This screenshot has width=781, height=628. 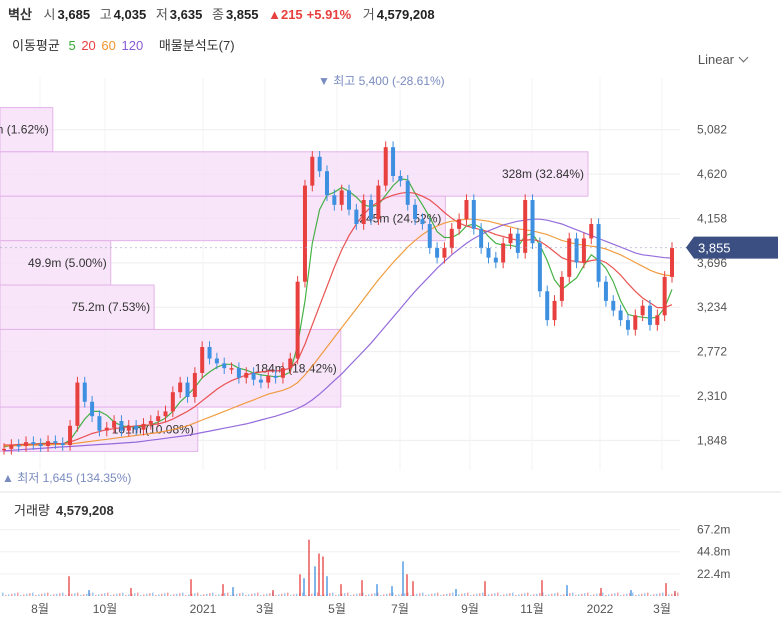 What do you see at coordinates (217, 14) in the screenshot?
I see `close-label: 종` at bounding box center [217, 14].